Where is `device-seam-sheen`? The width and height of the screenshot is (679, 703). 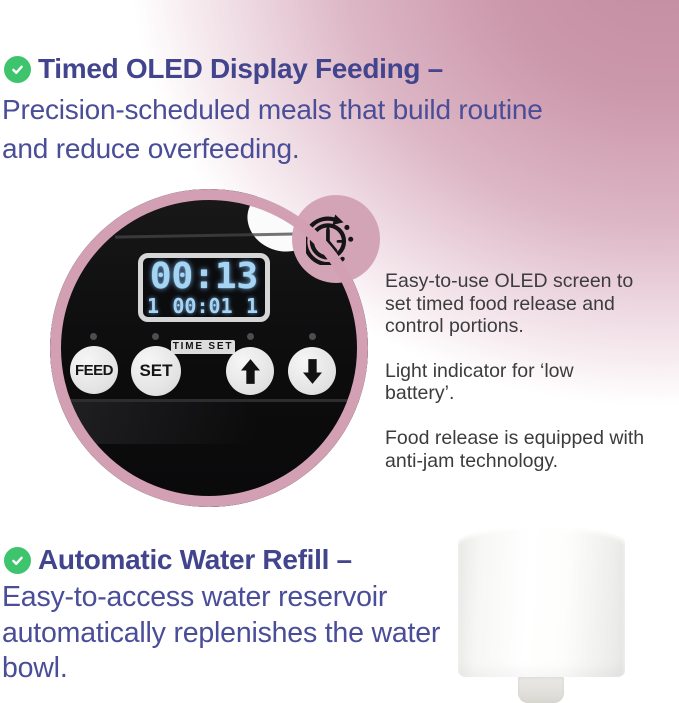 device-seam-sheen is located at coordinates (209, 423).